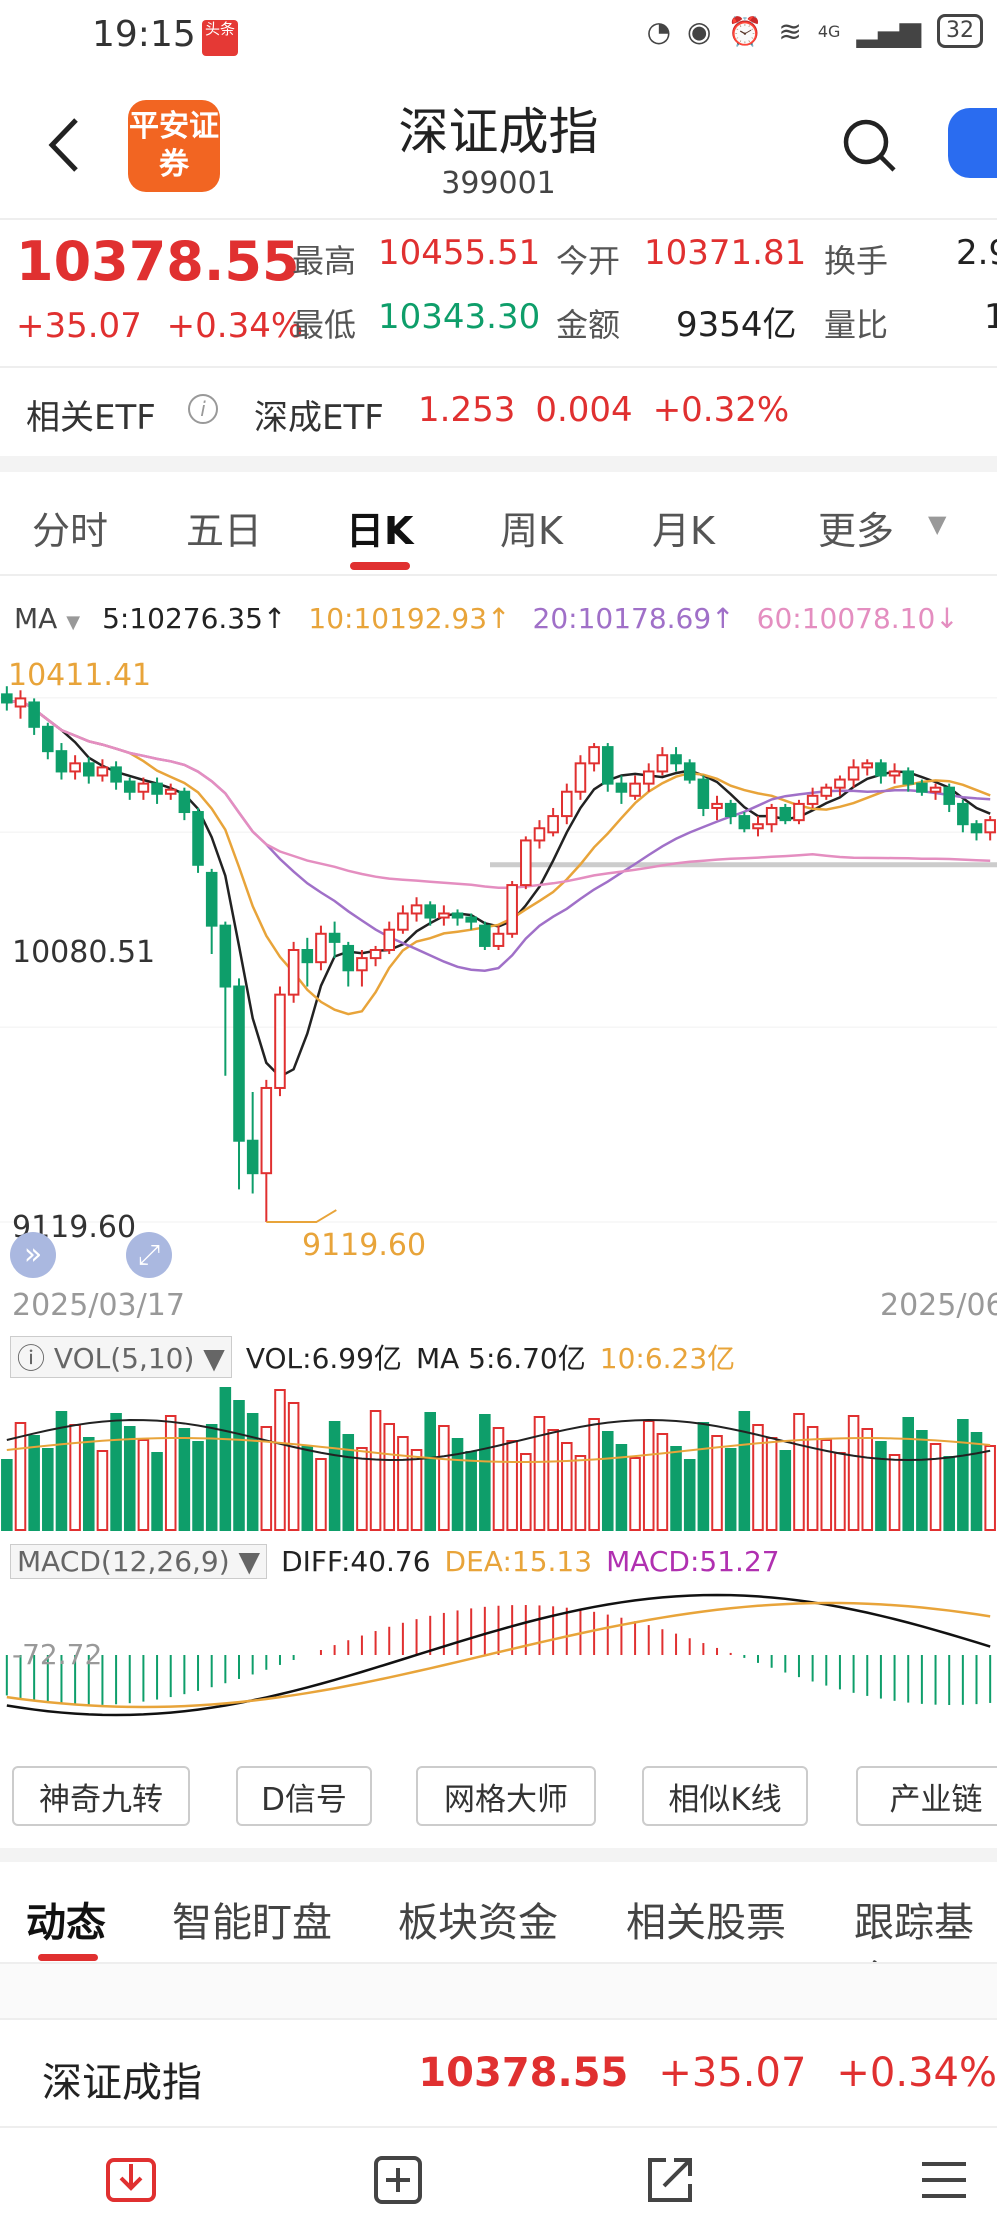  I want to click on menu-button, so click(942, 2180).